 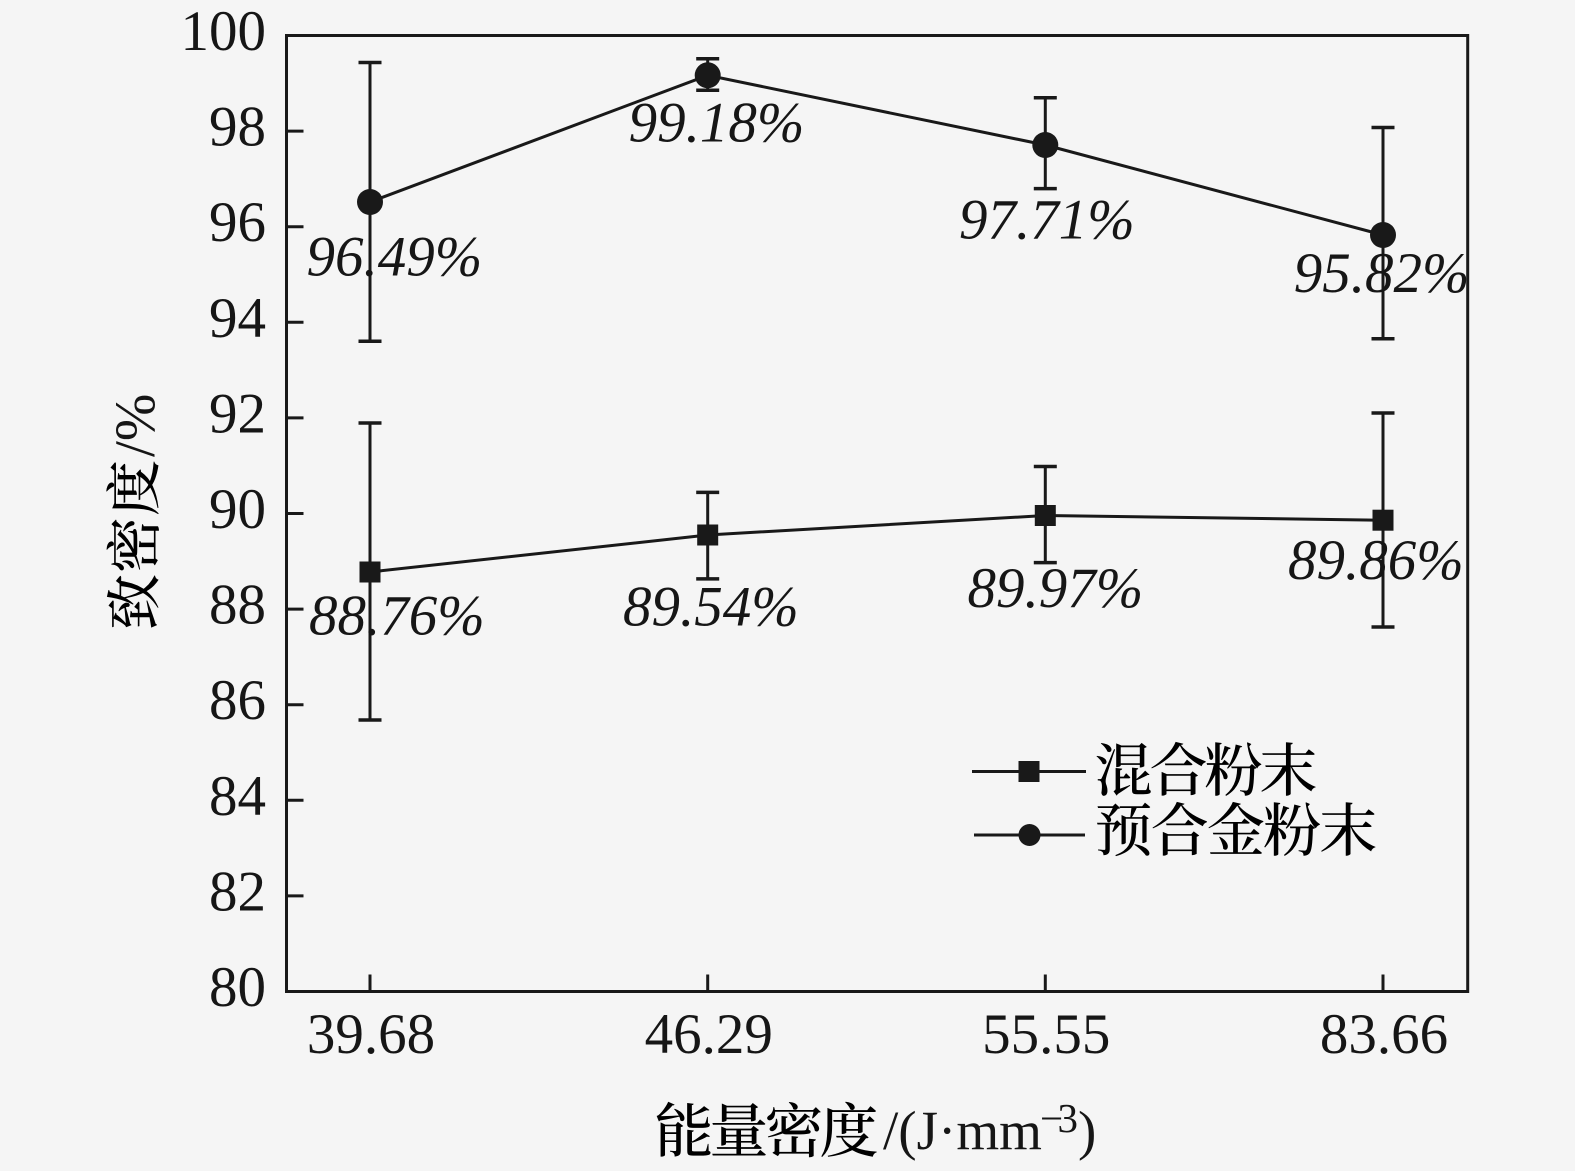 I want to click on svg-text: 94, so click(x=237, y=318).